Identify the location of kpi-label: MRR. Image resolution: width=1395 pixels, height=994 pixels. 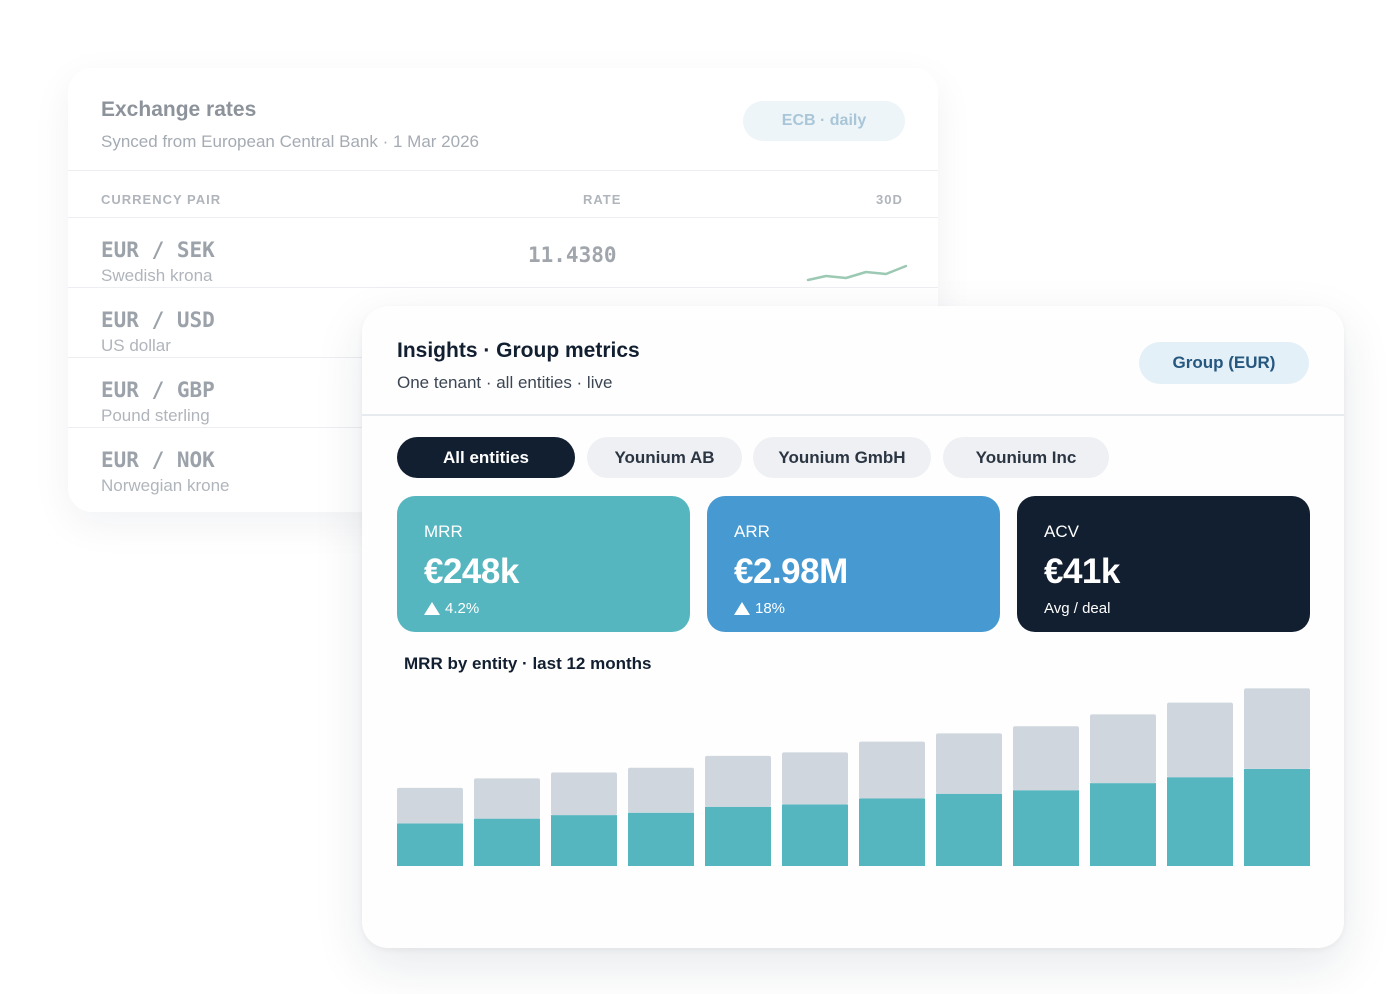
(443, 531).